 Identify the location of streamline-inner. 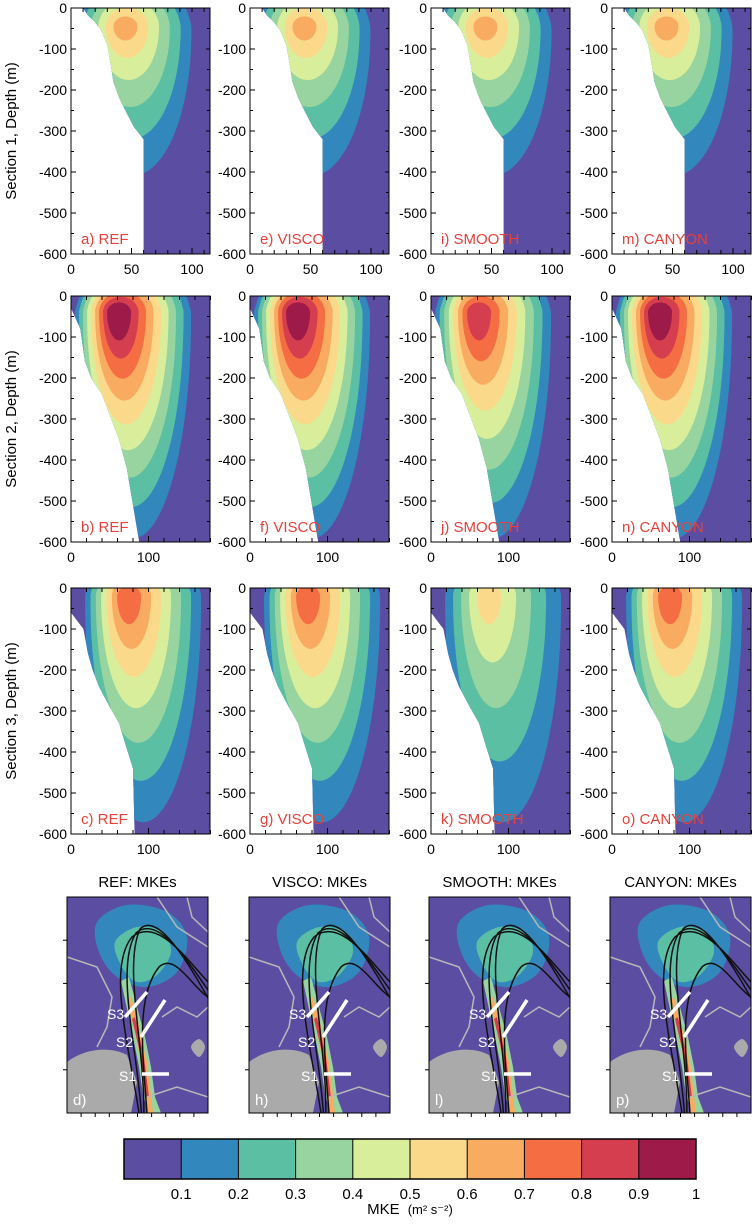
(174, 1037).